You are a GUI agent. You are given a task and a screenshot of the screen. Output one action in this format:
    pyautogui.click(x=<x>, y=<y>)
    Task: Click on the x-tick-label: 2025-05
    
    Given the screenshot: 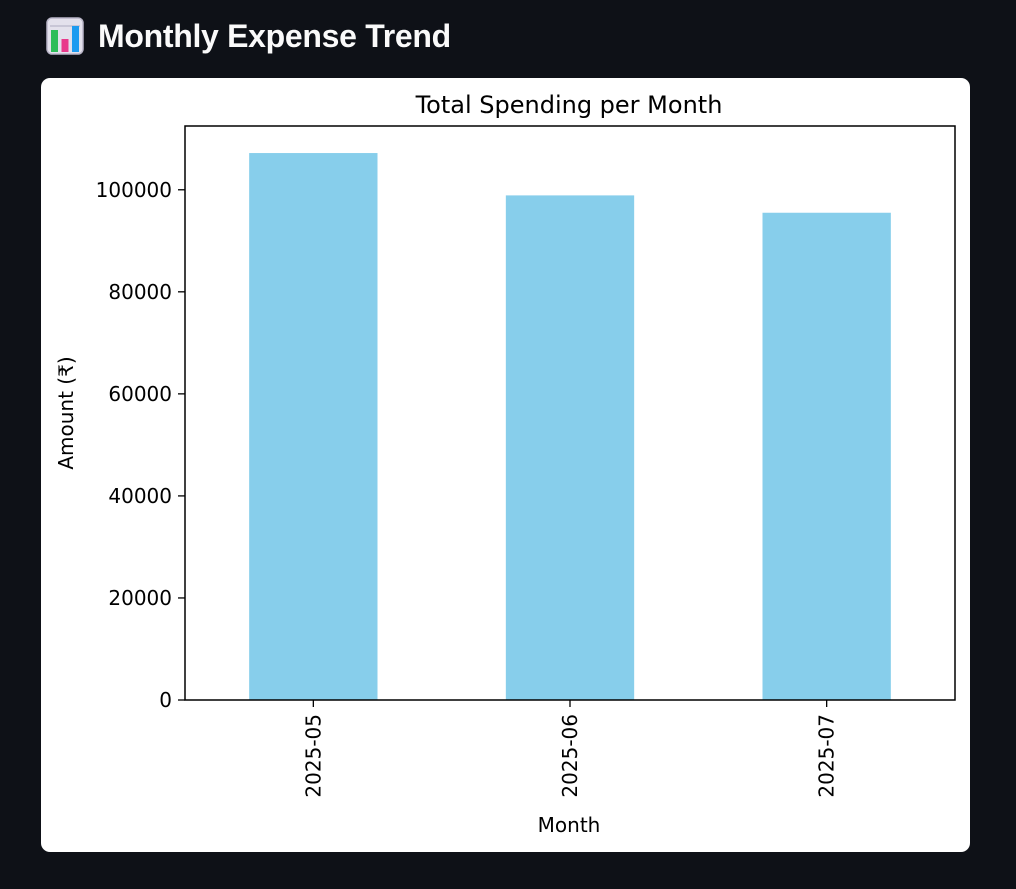 What is the action you would take?
    pyautogui.click(x=313, y=756)
    